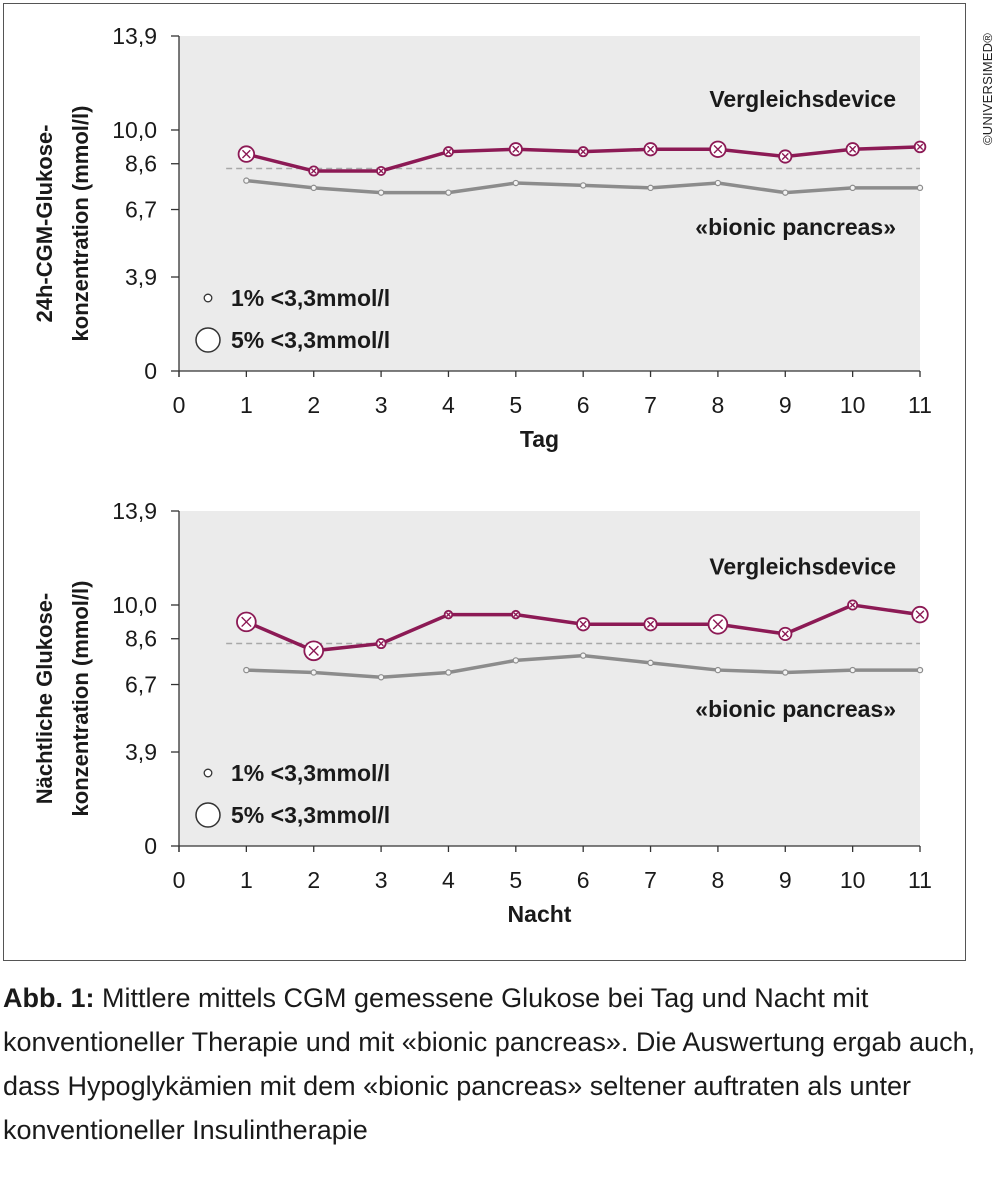 The image size is (1006, 1195). I want to click on y-axis-label: 24h-CGM-Glukose-, so click(44, 223).